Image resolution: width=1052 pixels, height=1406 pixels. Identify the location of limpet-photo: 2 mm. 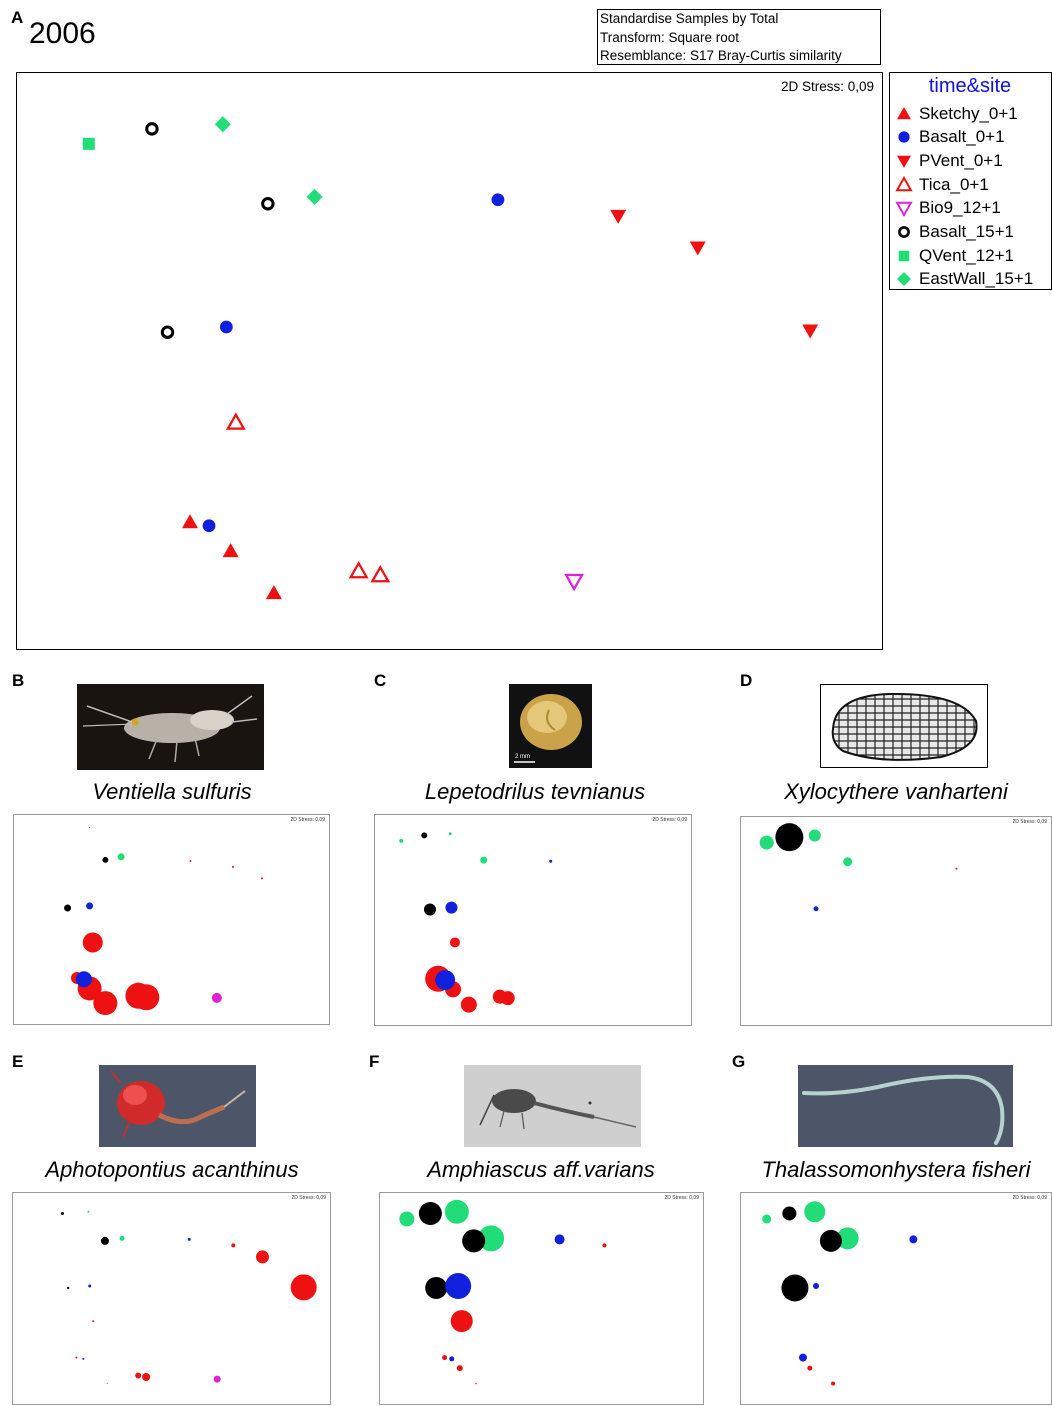
(550, 726).